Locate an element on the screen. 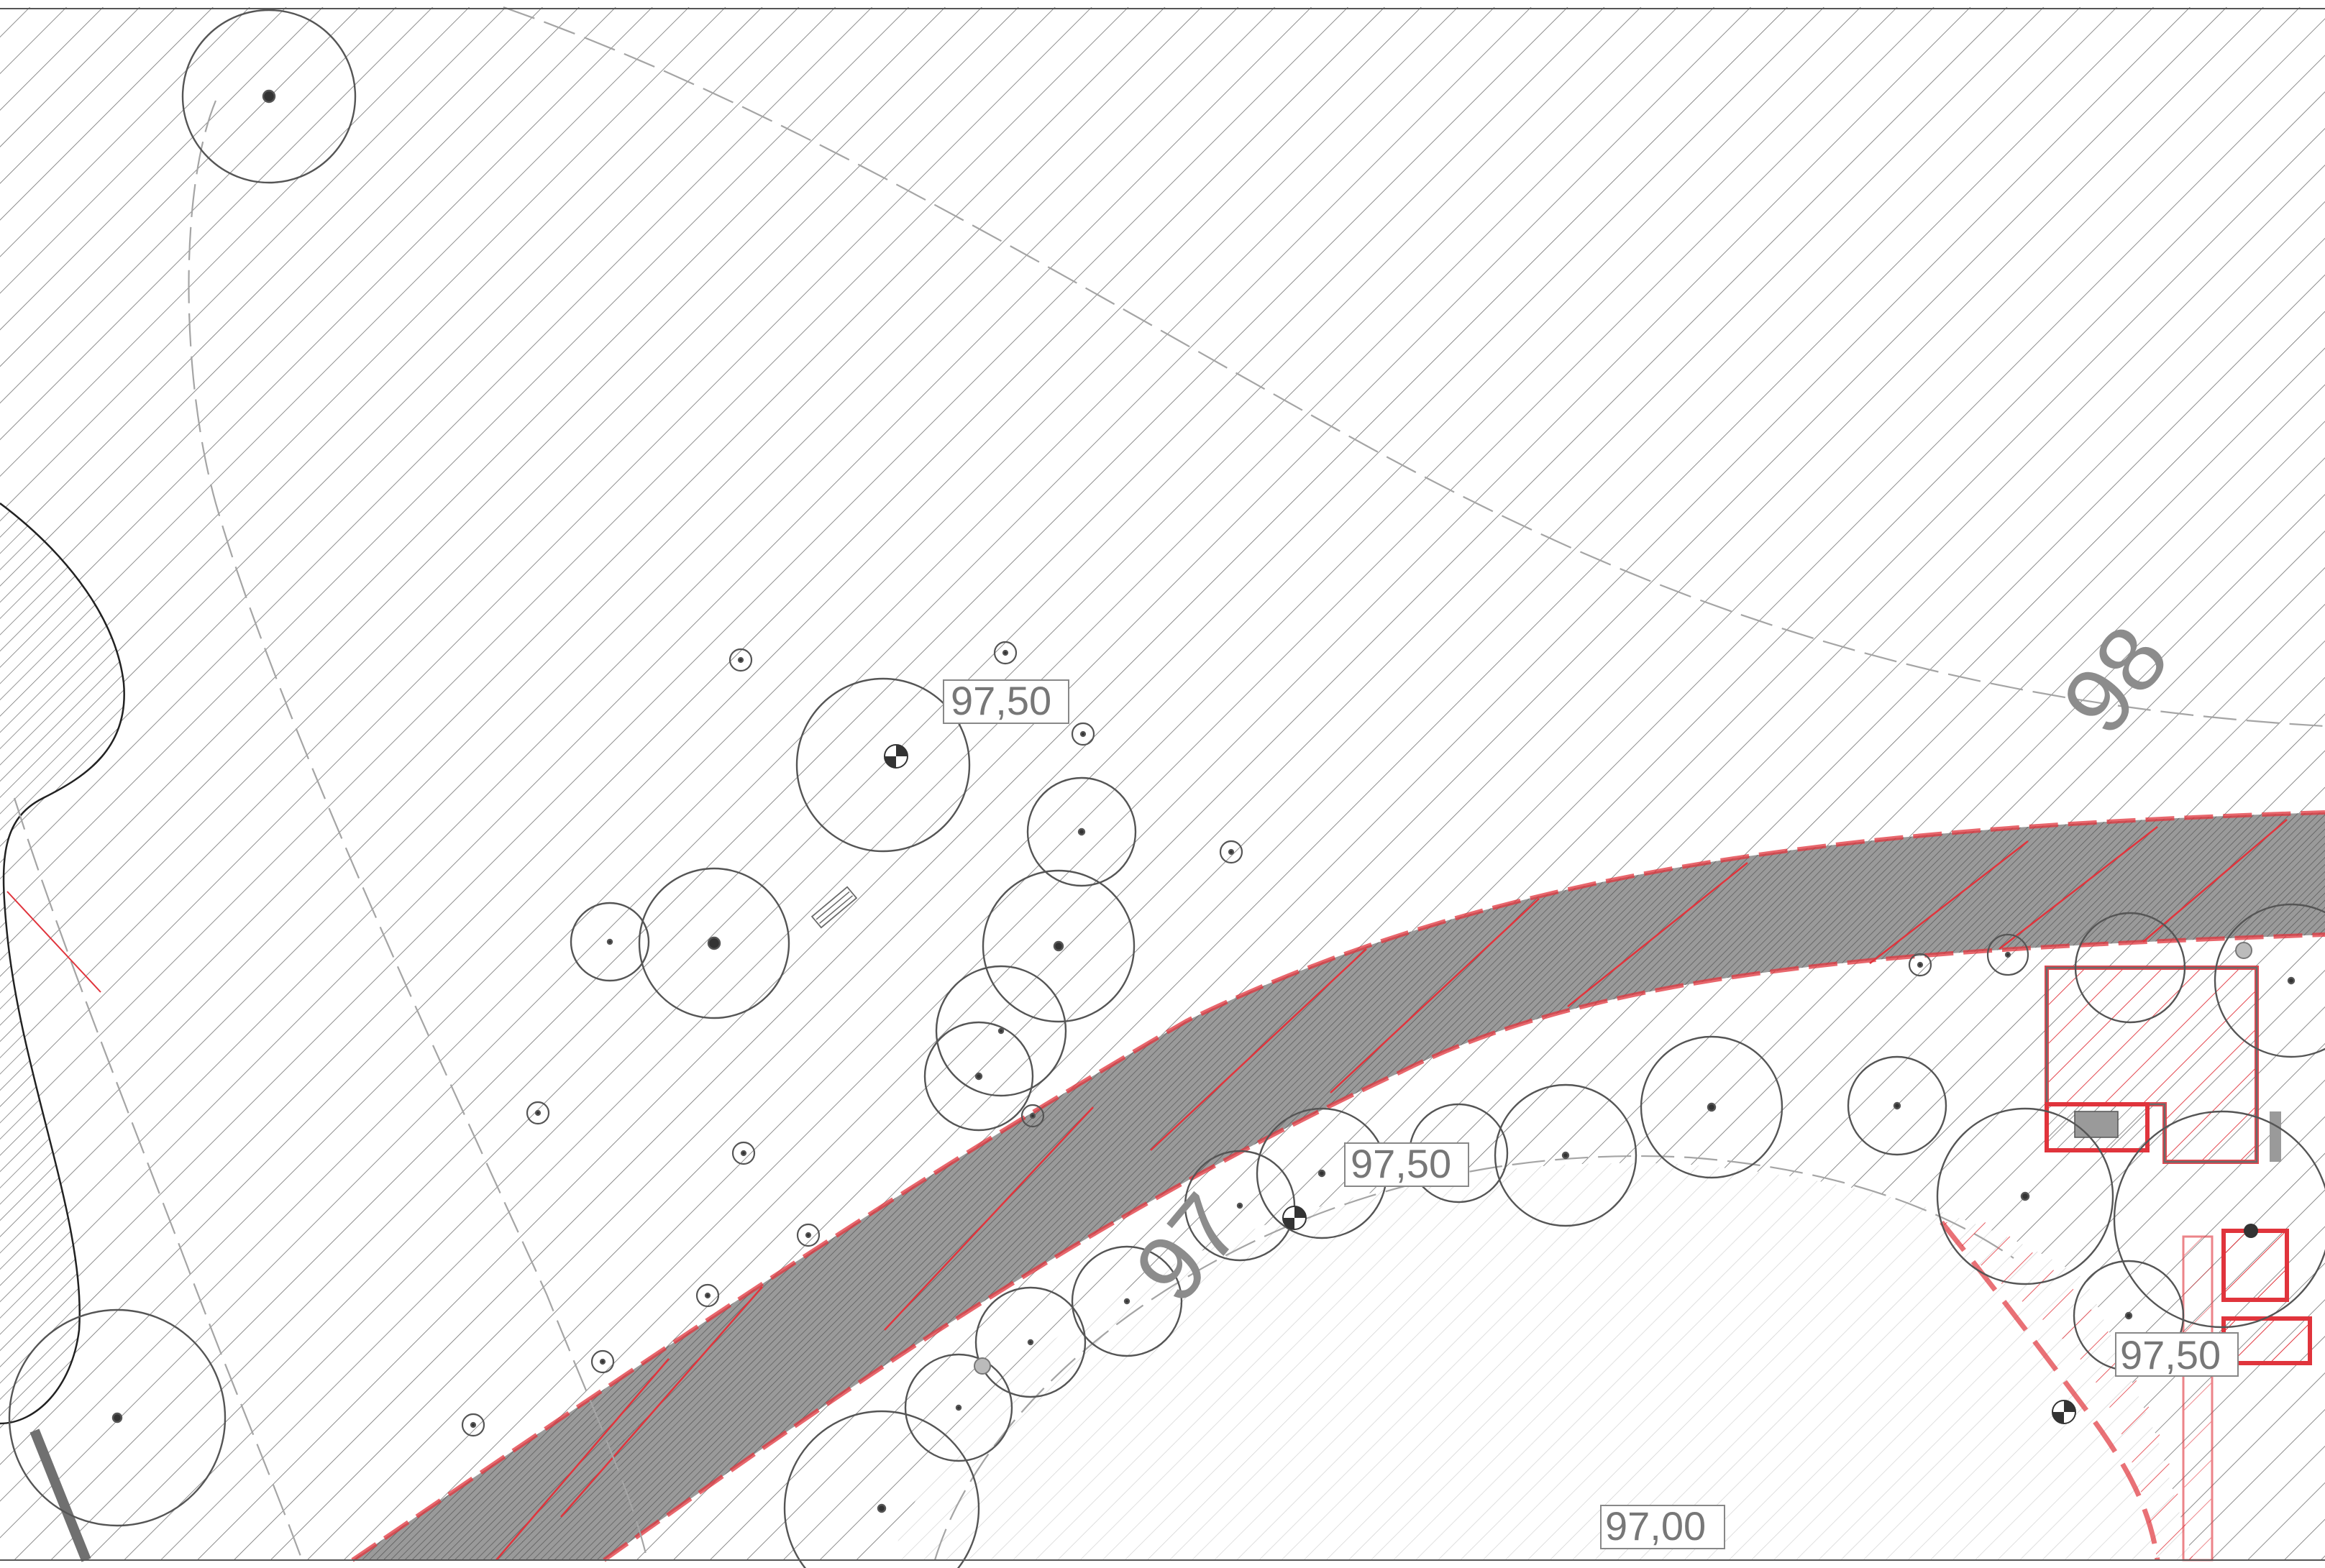 This screenshot has height=1568, width=2325. fence-strip is located at coordinates (2198, 1398).